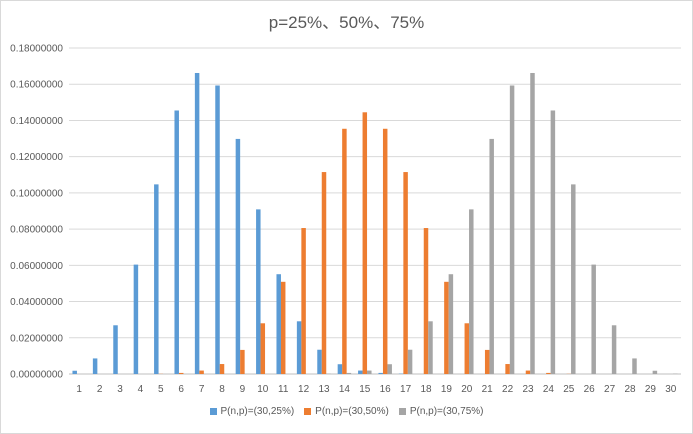  Describe the element at coordinates (36, 49) in the screenshot. I see `y-tick-label: 0.18000000` at that location.